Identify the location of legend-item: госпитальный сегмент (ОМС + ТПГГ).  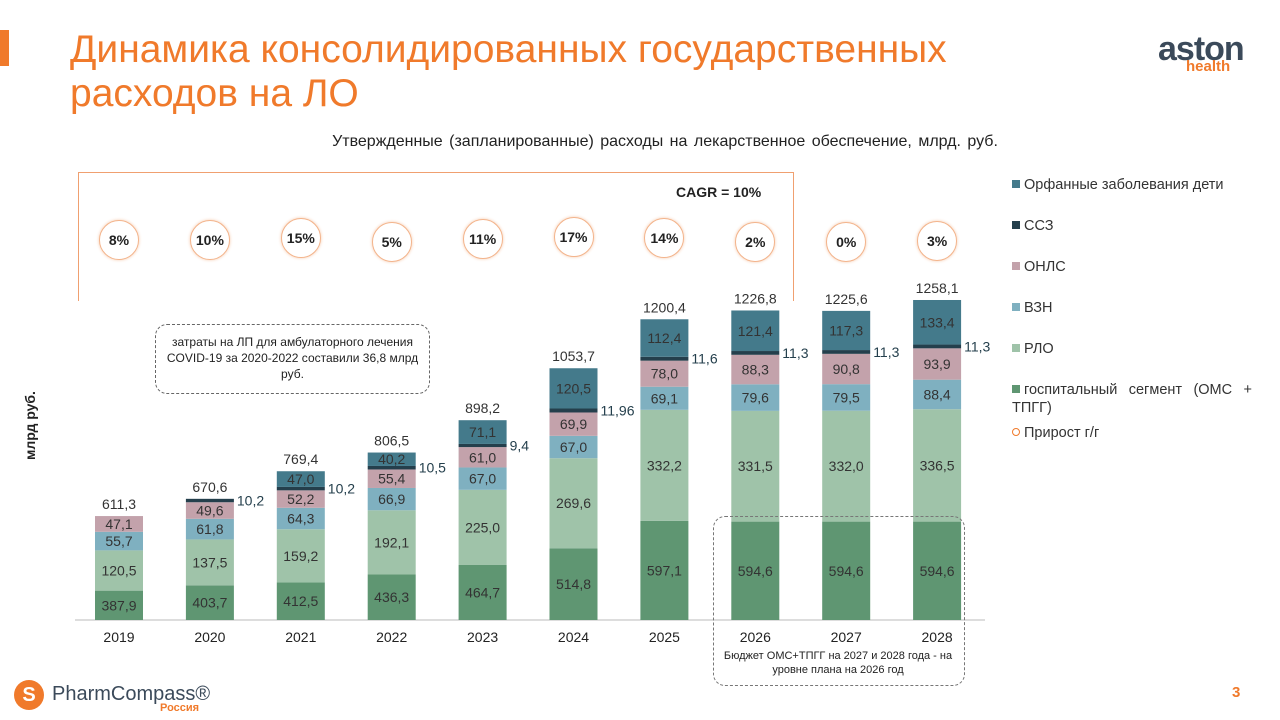
(1132, 399).